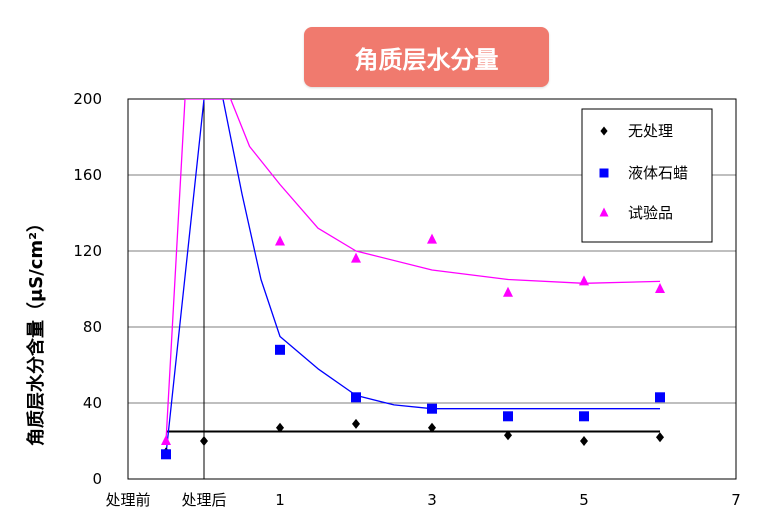 The height and width of the screenshot is (522, 761). I want to click on y-axis-label: 角质层水分含量（μS/cm²）, so click(36, 330).